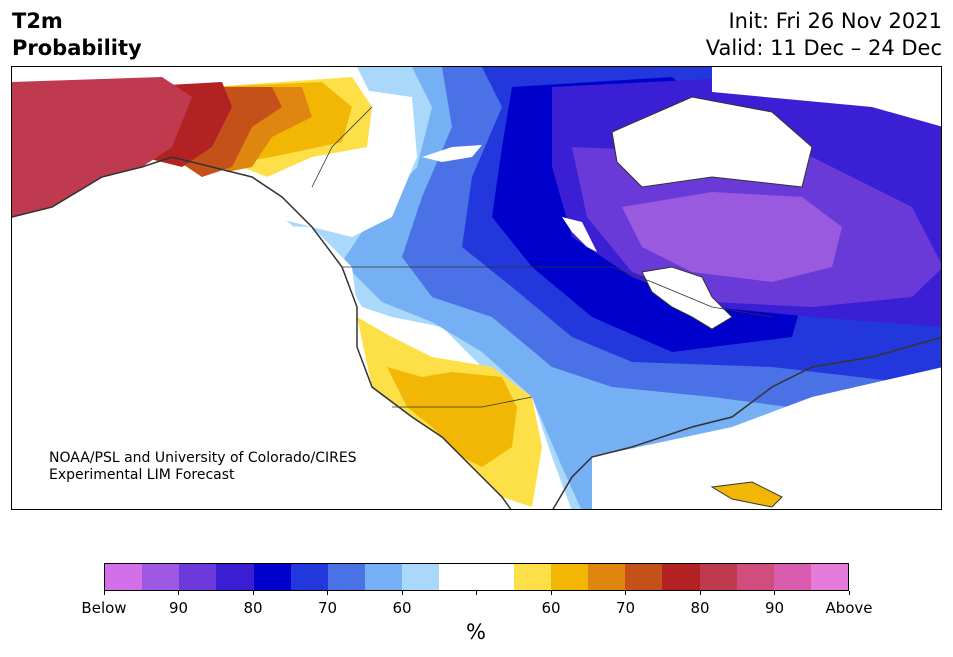 The image size is (953, 657). I want to click on legend-tick-label: Below, so click(104, 608).